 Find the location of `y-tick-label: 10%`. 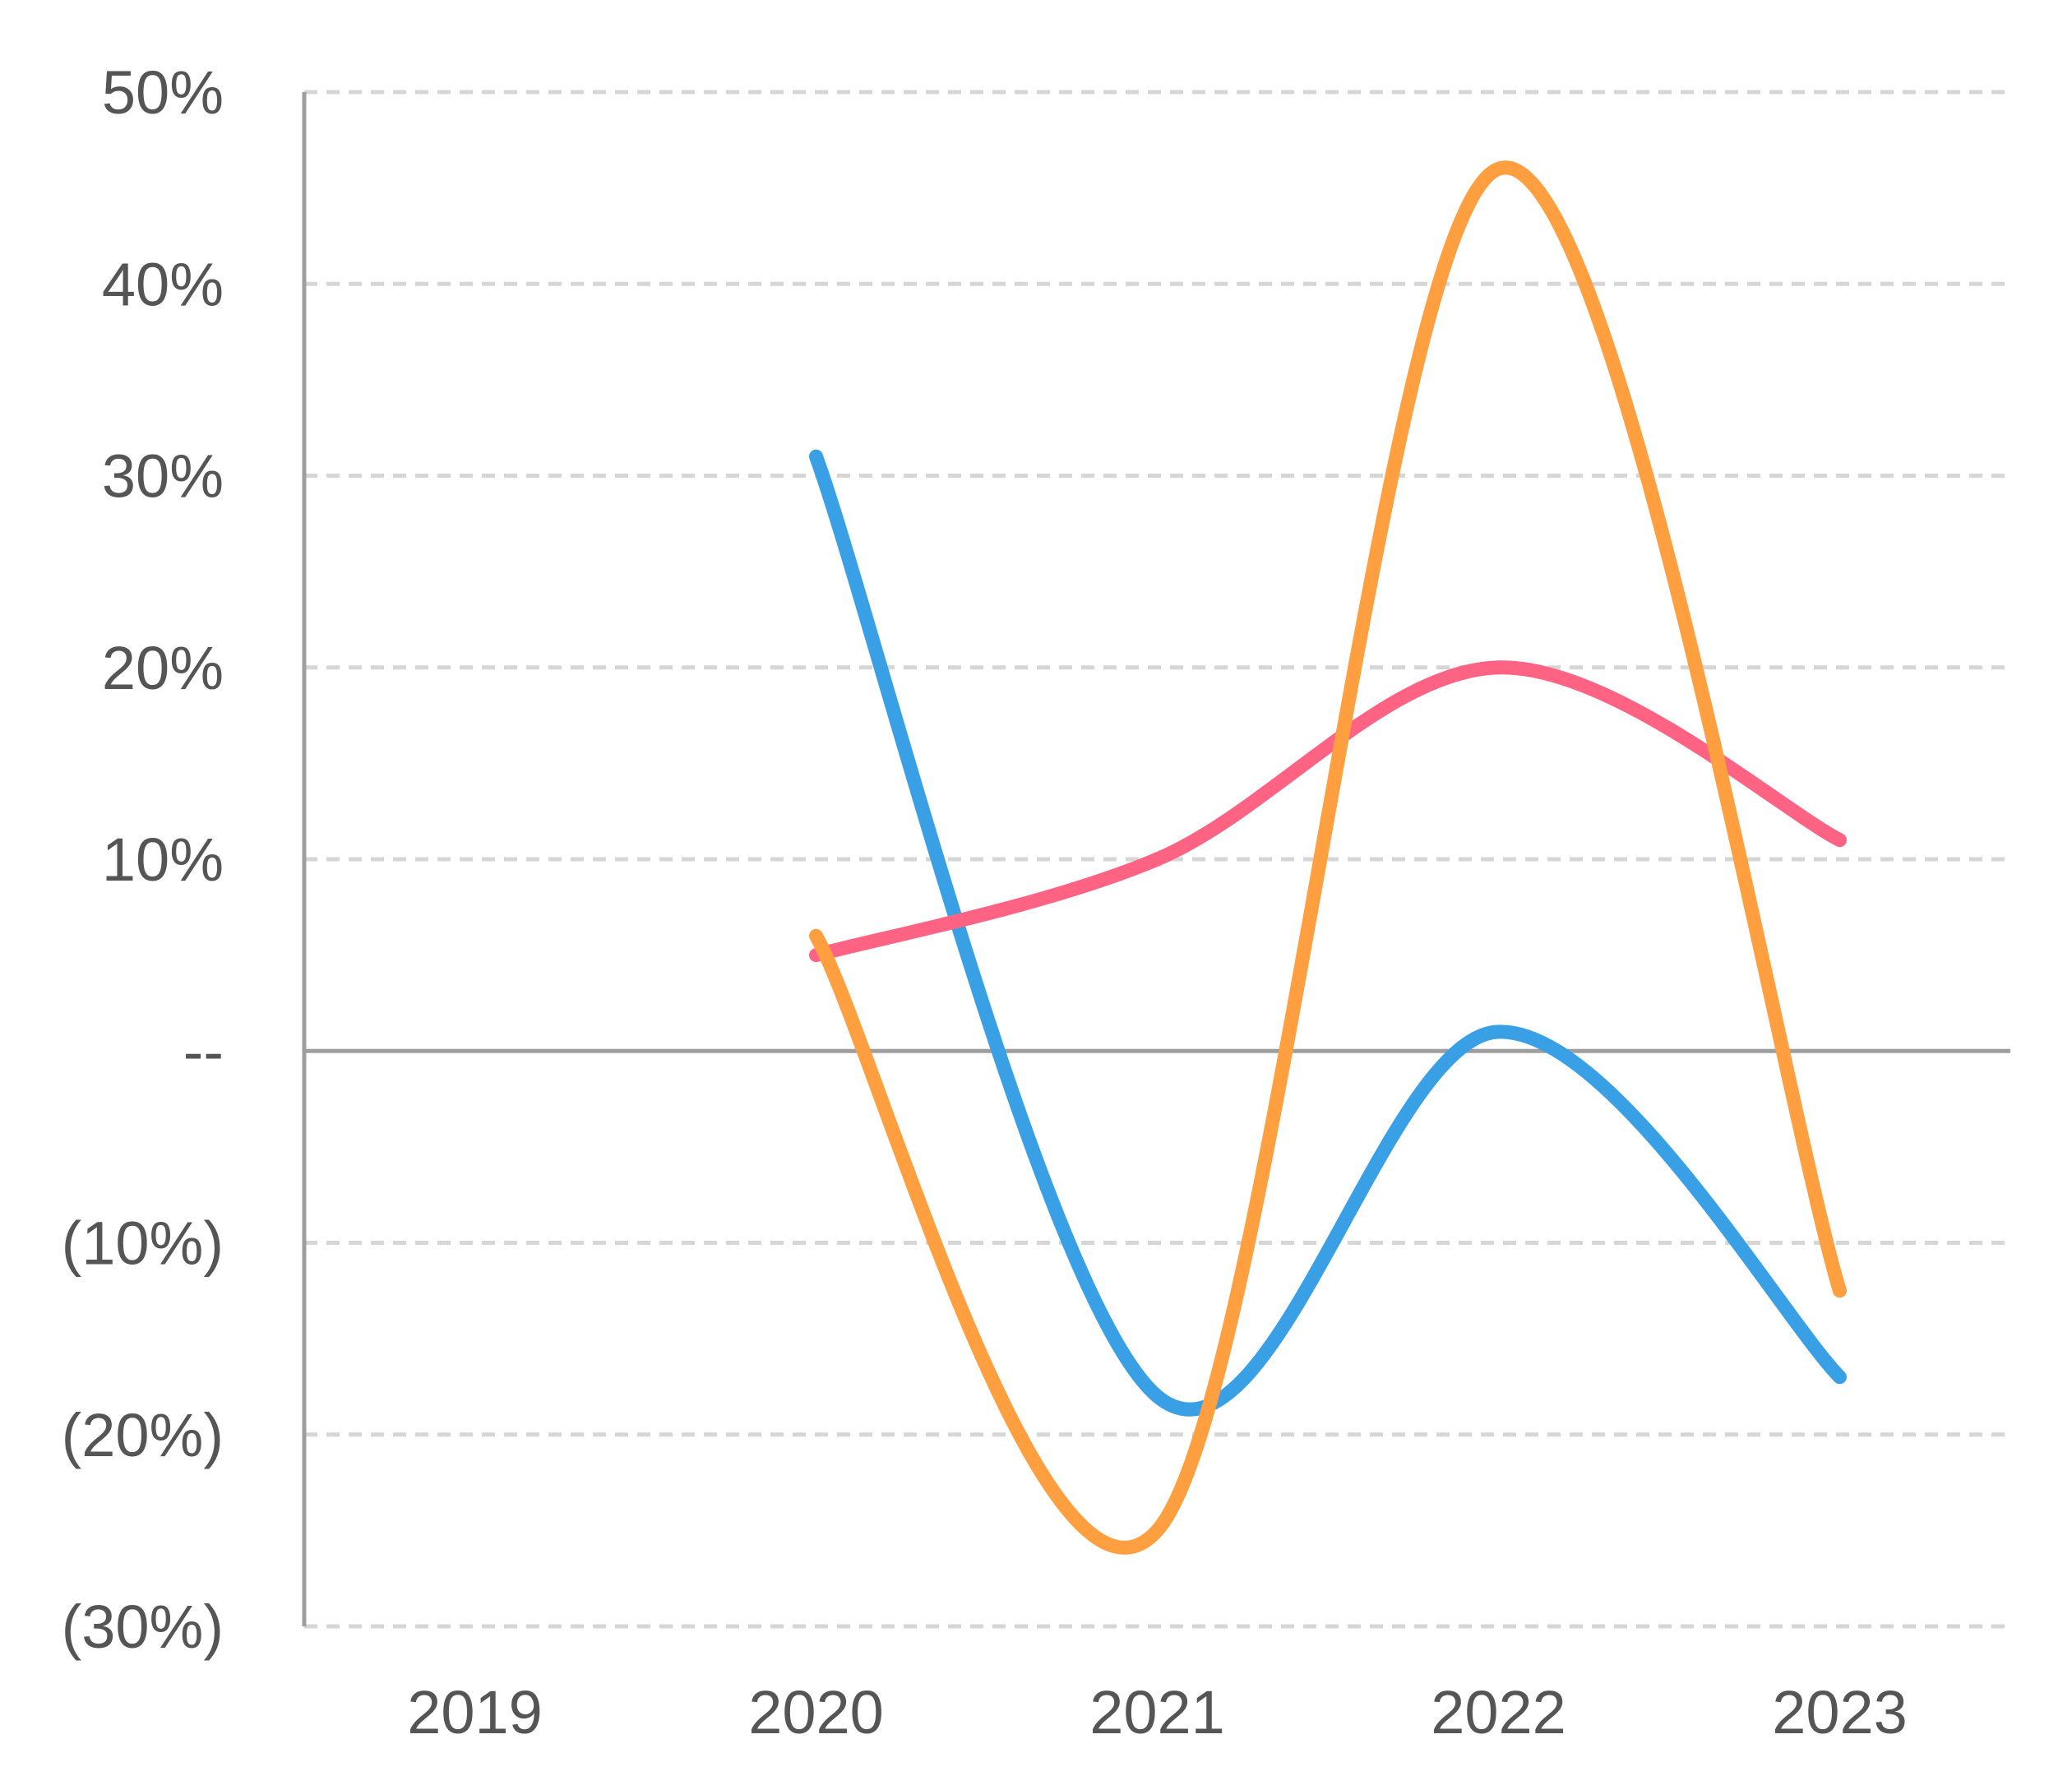

y-tick-label: 10% is located at coordinates (163, 860).